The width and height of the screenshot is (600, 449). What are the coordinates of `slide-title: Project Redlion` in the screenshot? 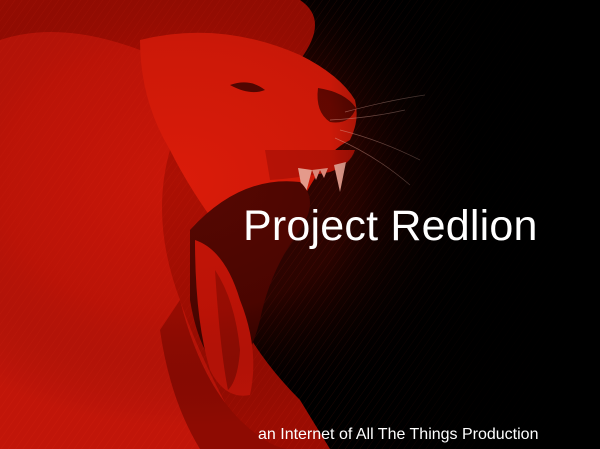 It's located at (390, 226).